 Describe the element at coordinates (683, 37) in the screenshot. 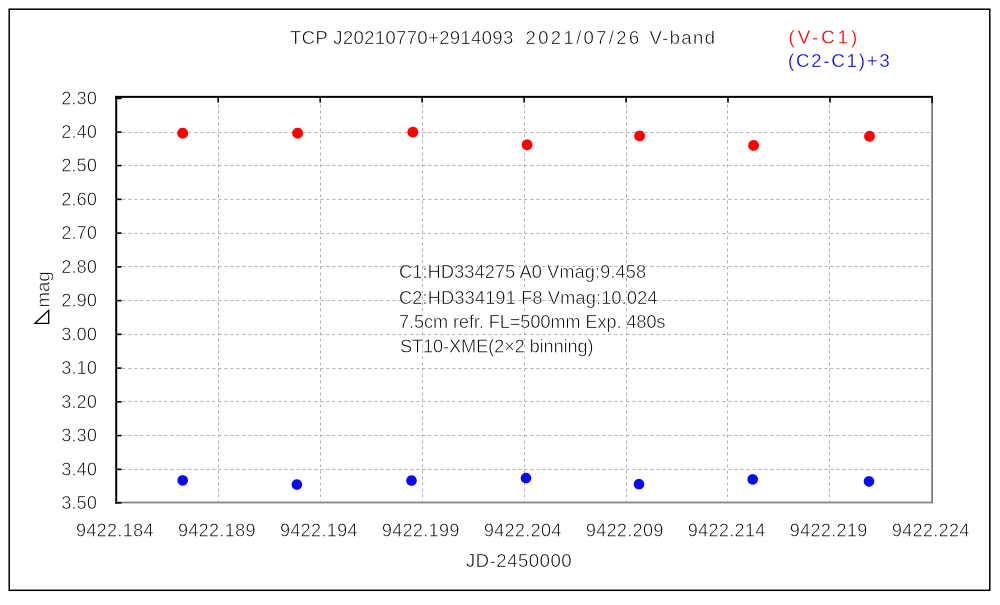

I see `svg-text: V-band` at that location.